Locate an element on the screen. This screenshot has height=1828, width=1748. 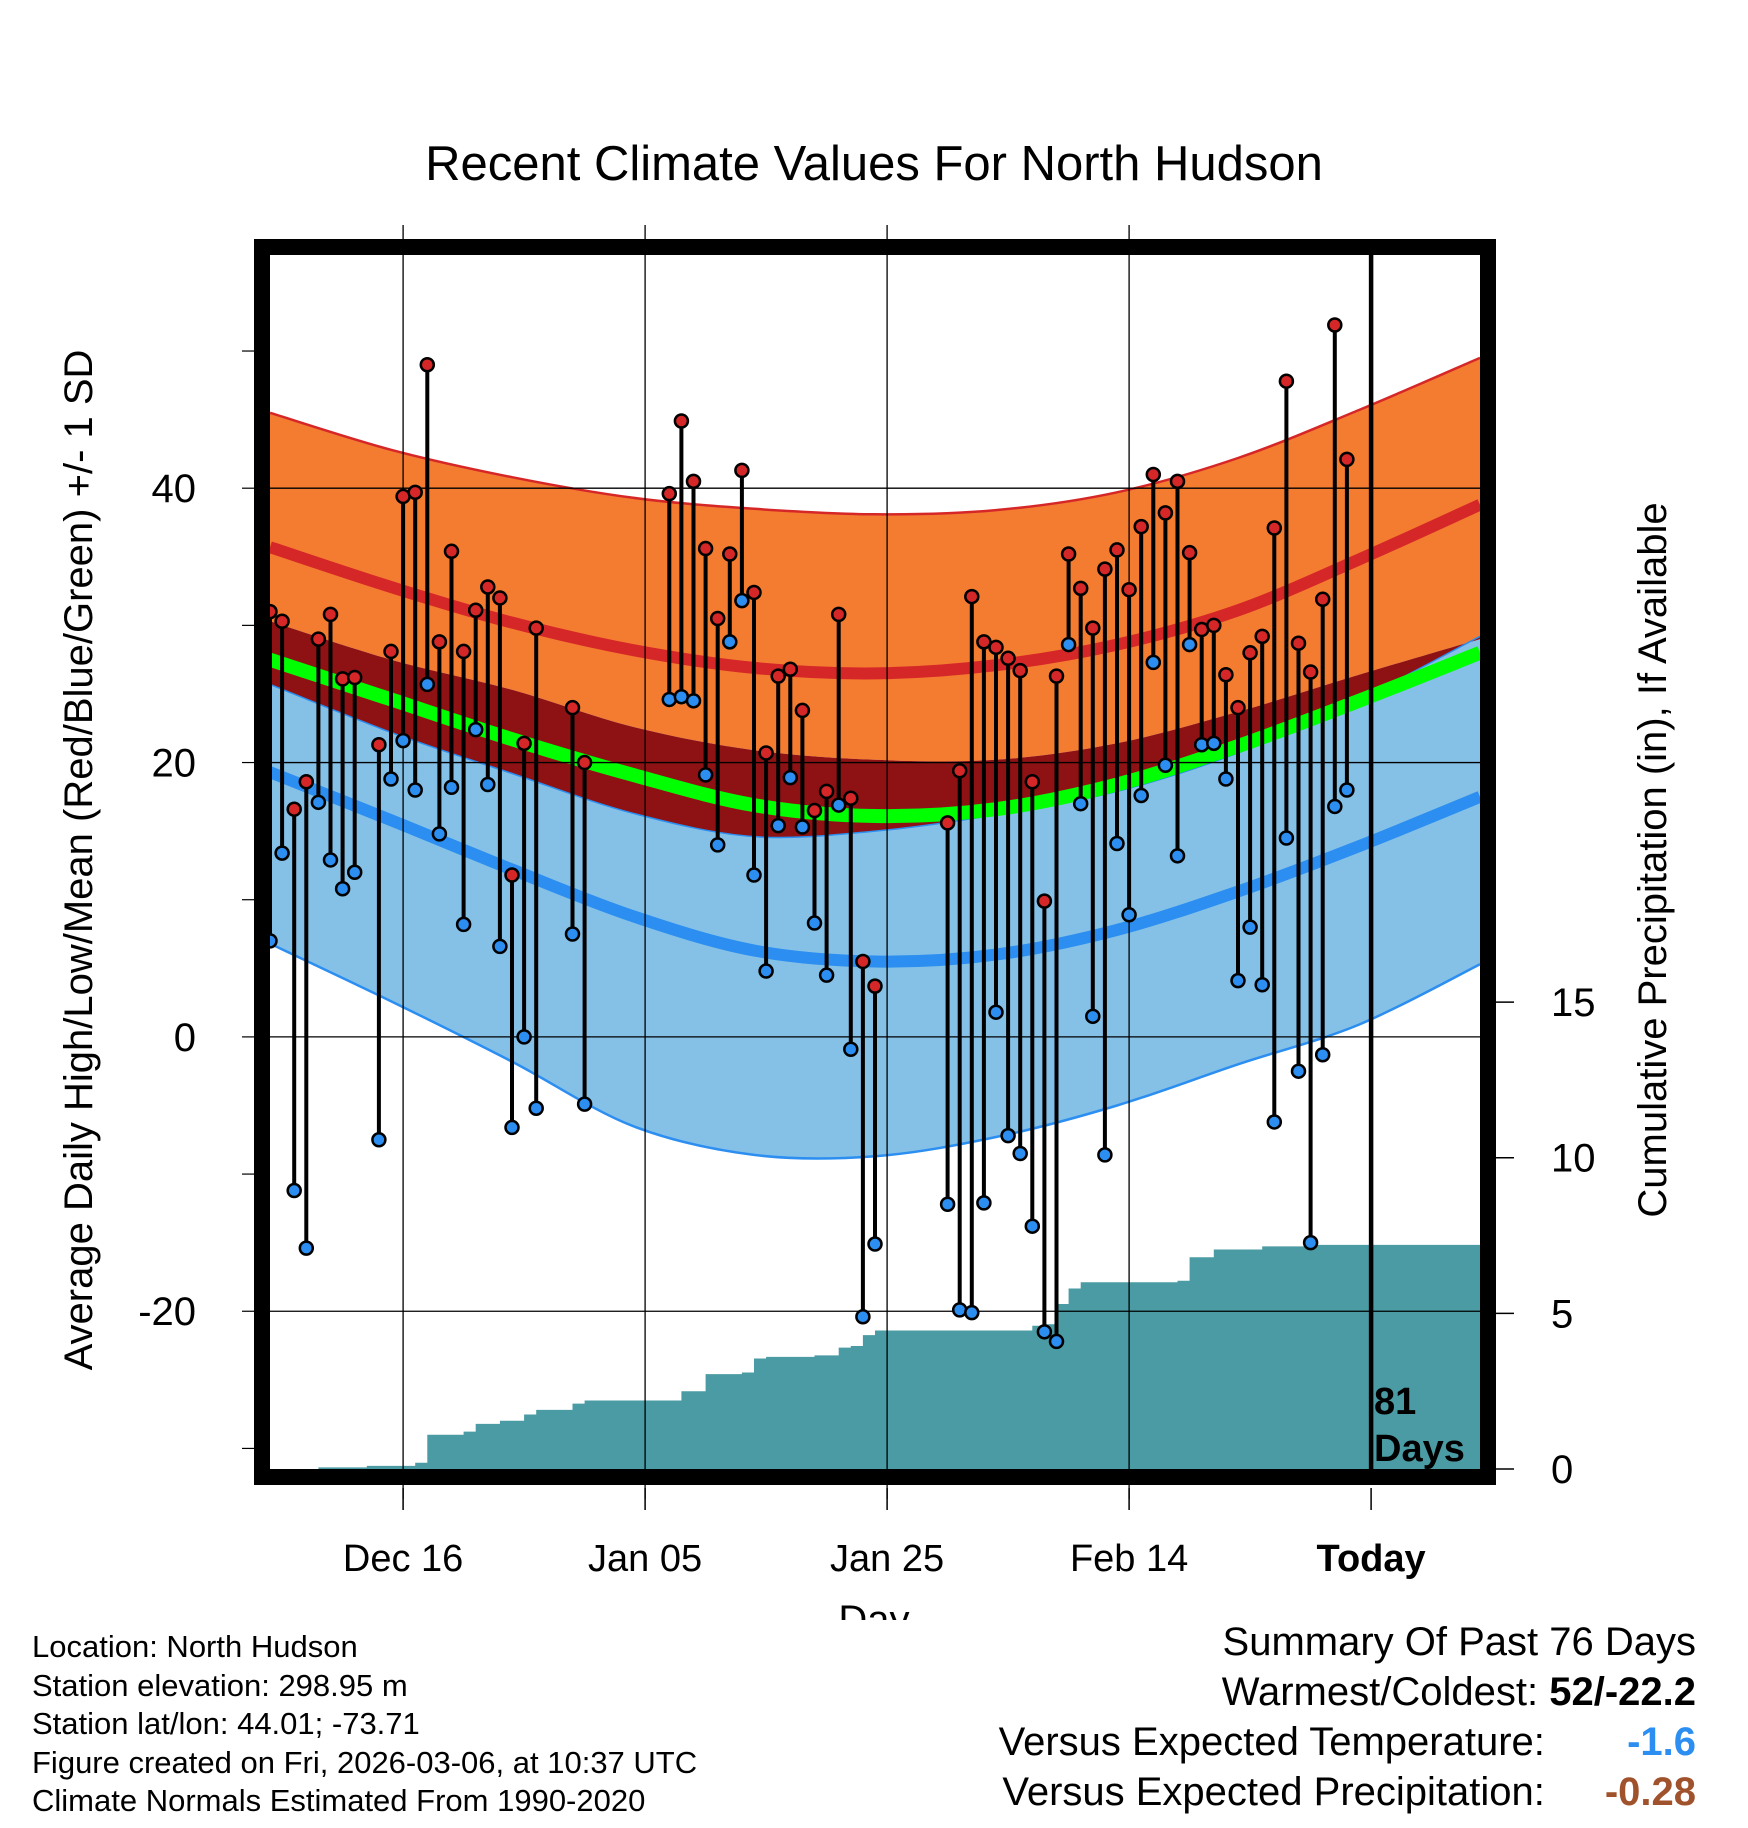
warm-cold-value: 52/-22.2 is located at coordinates (1622, 1692).